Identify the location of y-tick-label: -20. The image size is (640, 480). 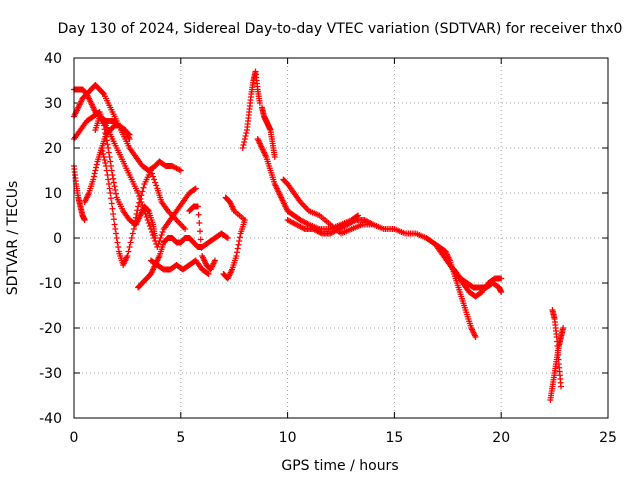
(50, 329).